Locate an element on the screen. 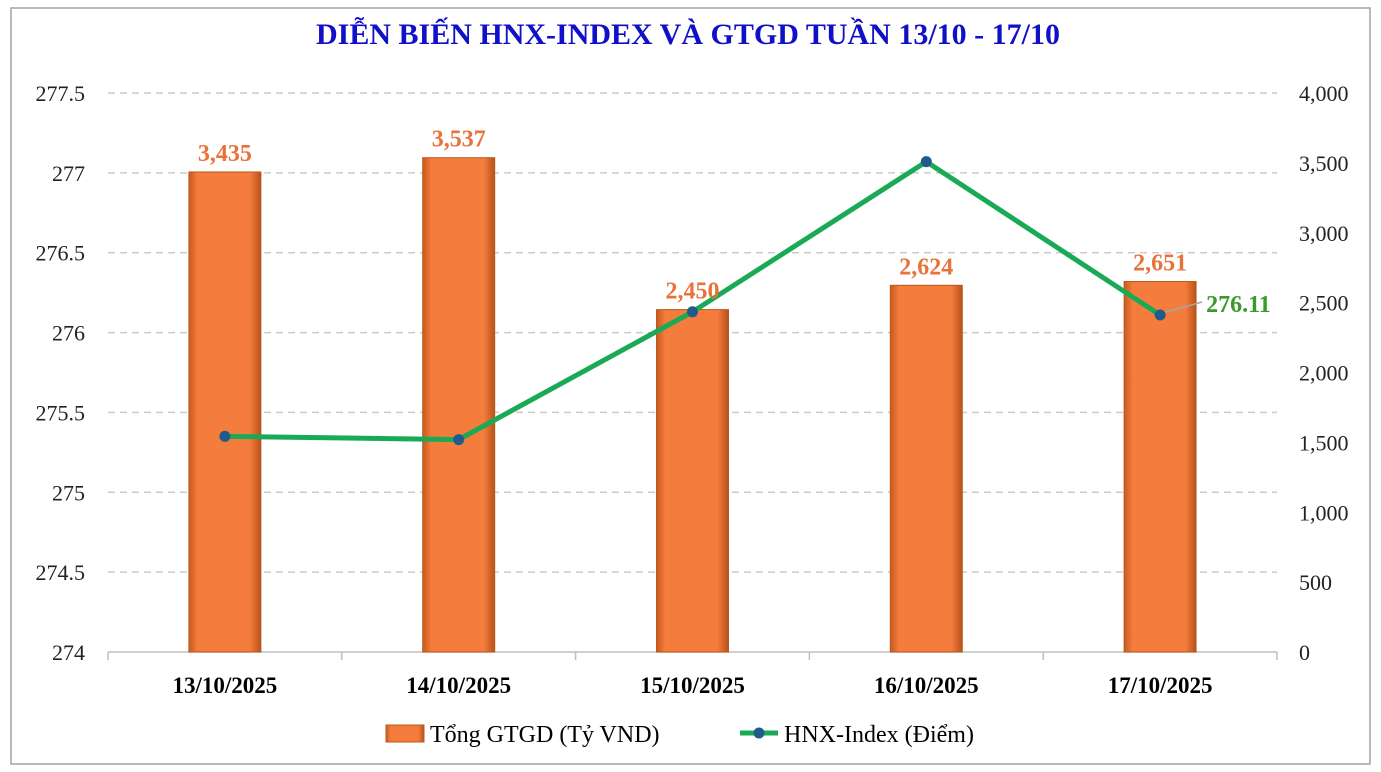 This screenshot has width=1381, height=772. x-axis-category-label: 16/10/2025 is located at coordinates (926, 685).